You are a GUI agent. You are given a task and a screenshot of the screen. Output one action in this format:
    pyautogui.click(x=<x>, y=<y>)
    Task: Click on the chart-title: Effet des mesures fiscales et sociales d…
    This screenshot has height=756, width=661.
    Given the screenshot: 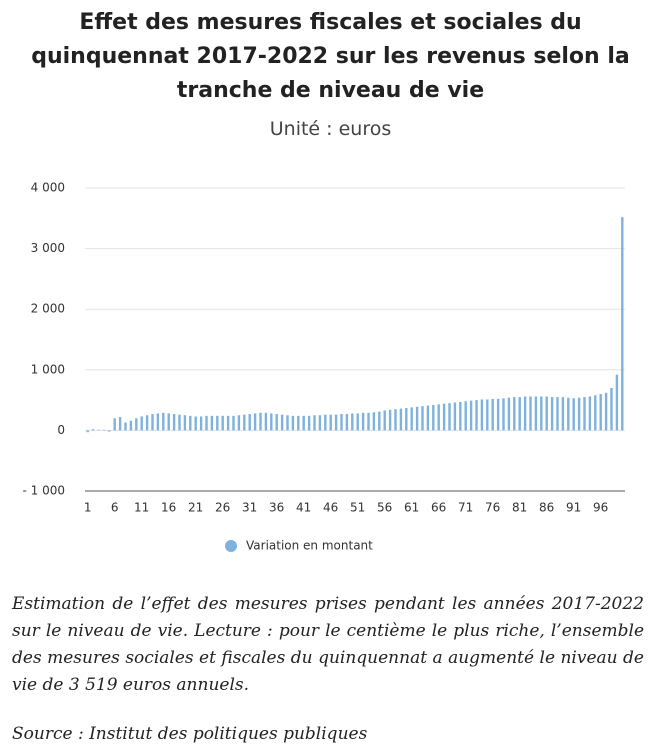 What is the action you would take?
    pyautogui.click(x=330, y=56)
    